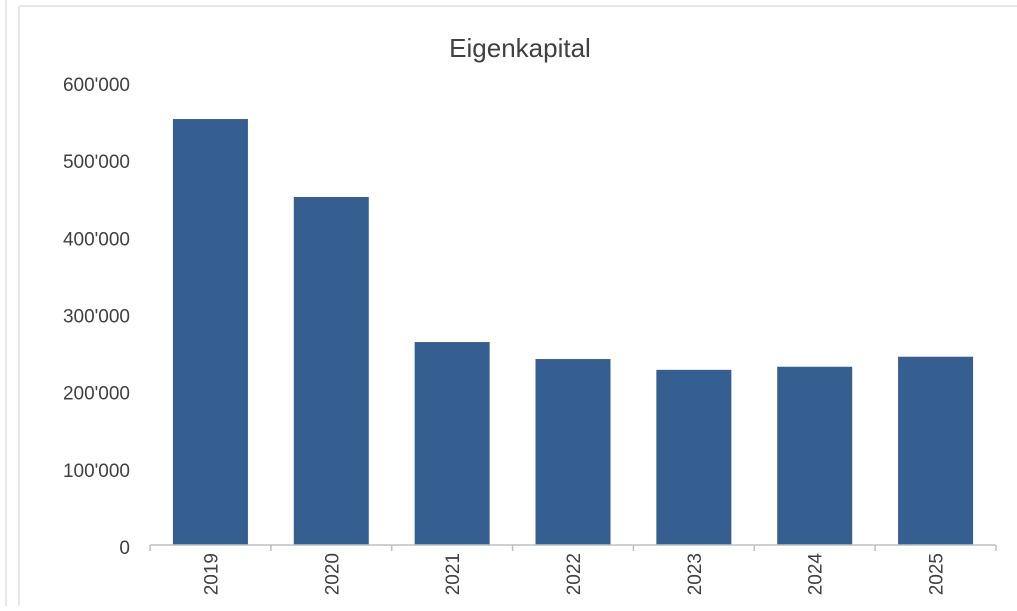  I want to click on x-axis: 2019 2020 2021 2022 2023 2024 2025, so click(573, 570).